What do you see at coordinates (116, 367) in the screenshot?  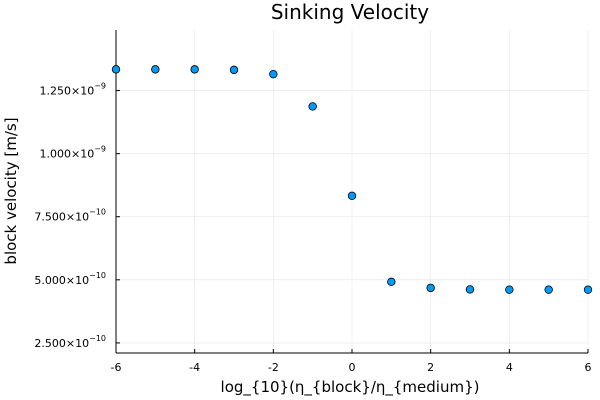 I see `x-tick-label: -6` at bounding box center [116, 367].